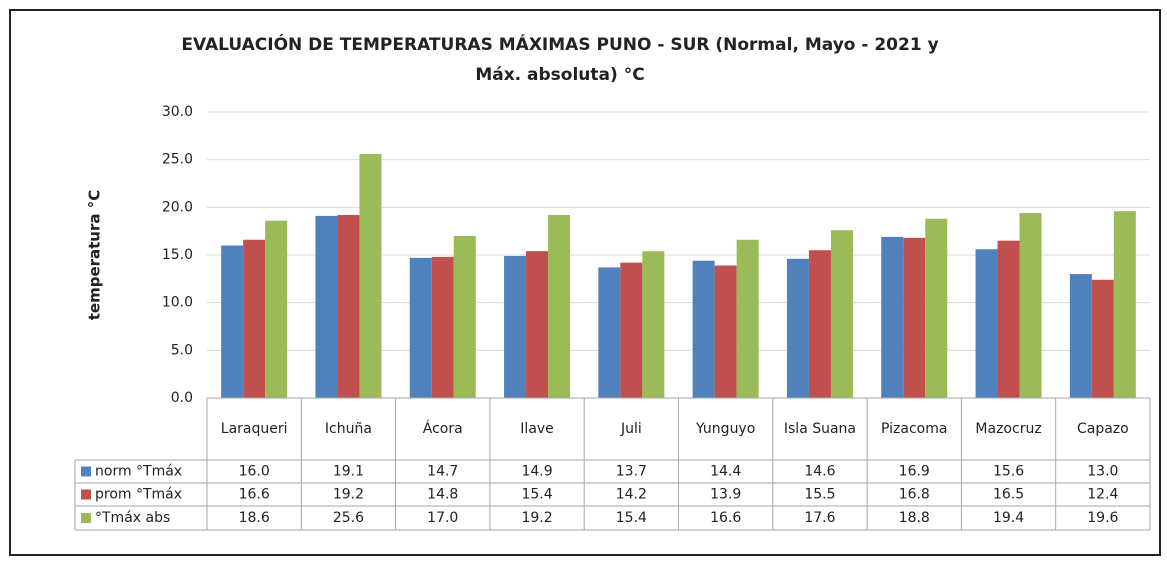  What do you see at coordinates (631, 495) in the screenshot?
I see `table-value: 14.2` at bounding box center [631, 495].